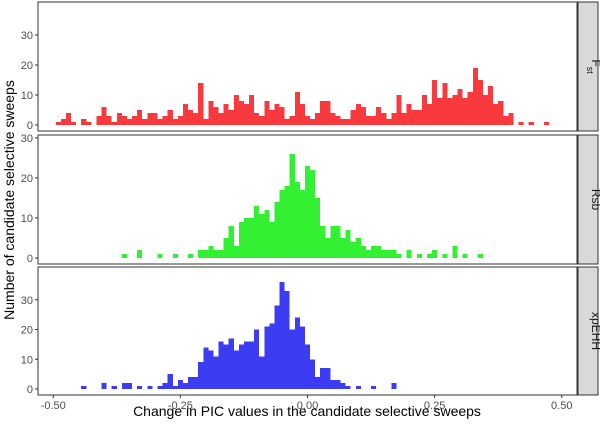 This screenshot has width=600, height=425. Describe the element at coordinates (434, 406) in the screenshot. I see `x-tick-label: 0.25` at that location.